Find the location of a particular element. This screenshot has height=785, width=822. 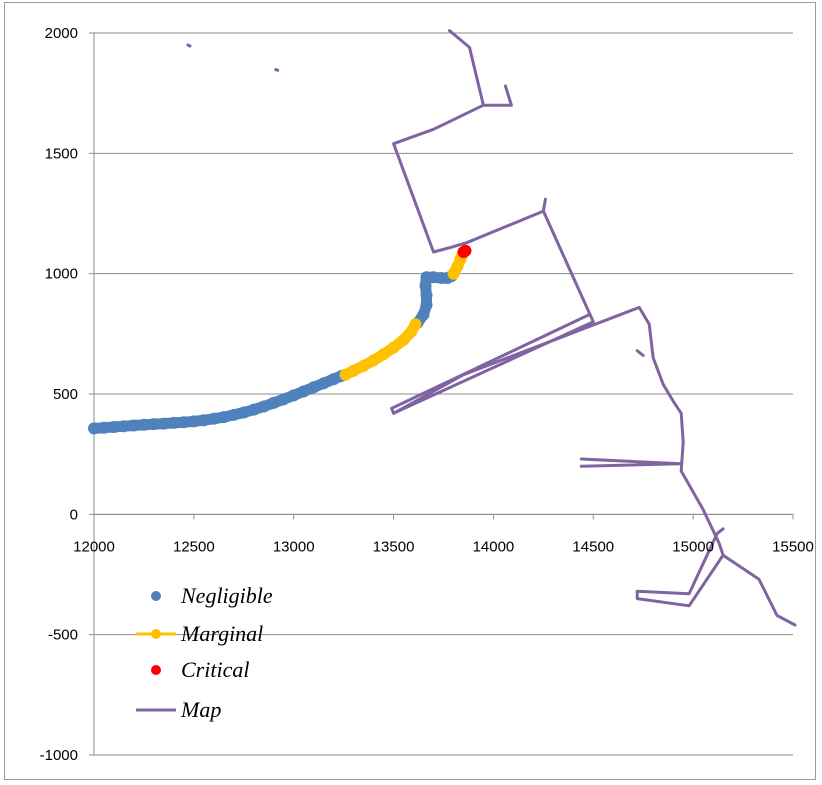

legend-label-map: Map is located at coordinates (200, 709).